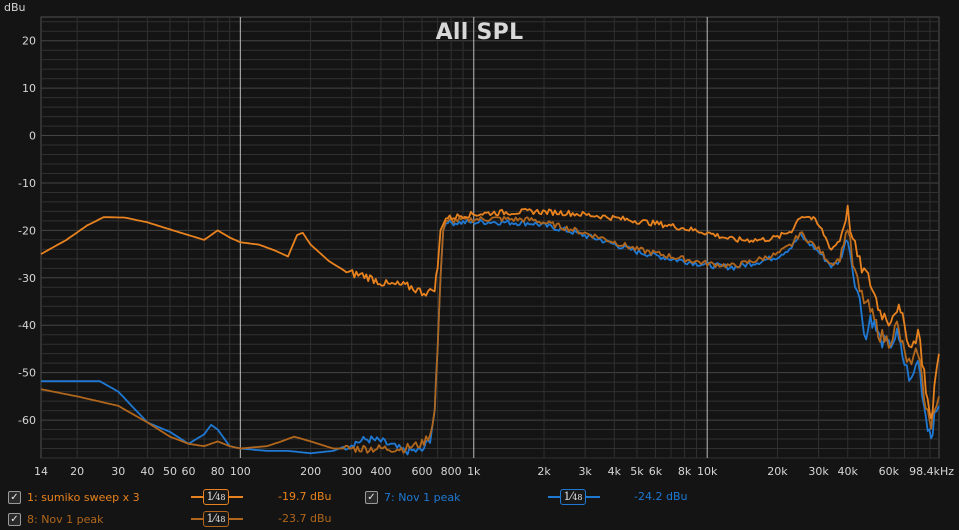  Describe the element at coordinates (305, 496) in the screenshot. I see `level-readout: -19.7 dBu` at that location.